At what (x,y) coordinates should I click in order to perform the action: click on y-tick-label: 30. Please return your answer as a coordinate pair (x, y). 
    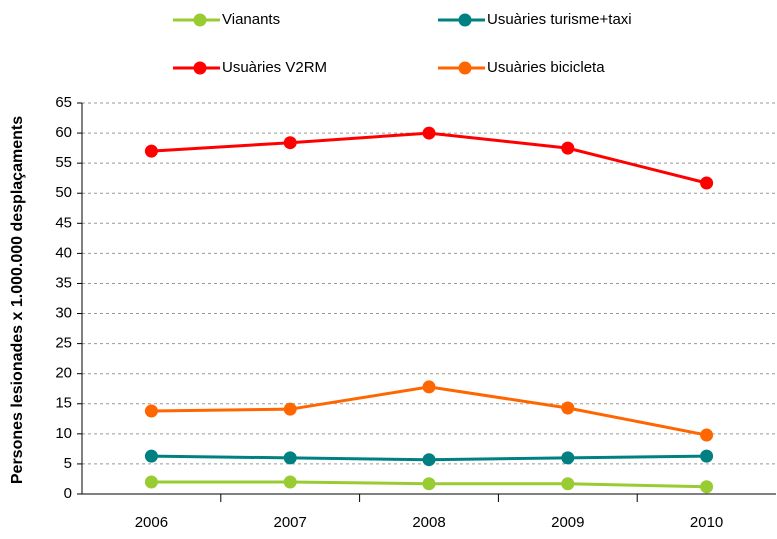
    Looking at the image, I should click on (63, 313).